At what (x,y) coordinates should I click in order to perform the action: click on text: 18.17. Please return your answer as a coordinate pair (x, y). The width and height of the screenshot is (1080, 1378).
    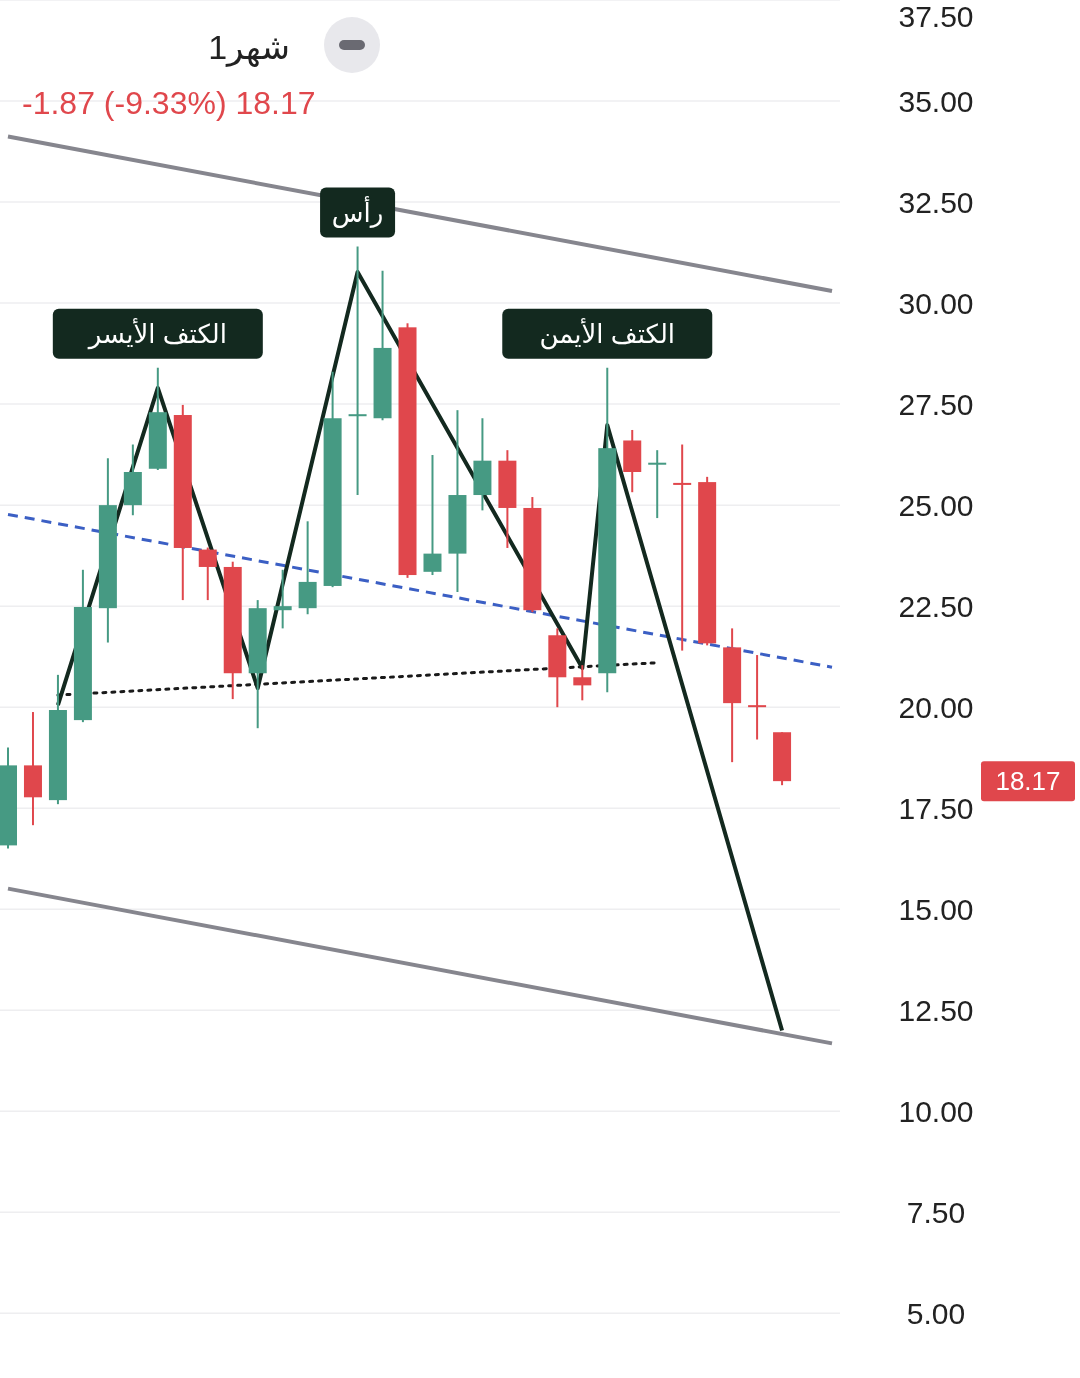
    Looking at the image, I should click on (1028, 781).